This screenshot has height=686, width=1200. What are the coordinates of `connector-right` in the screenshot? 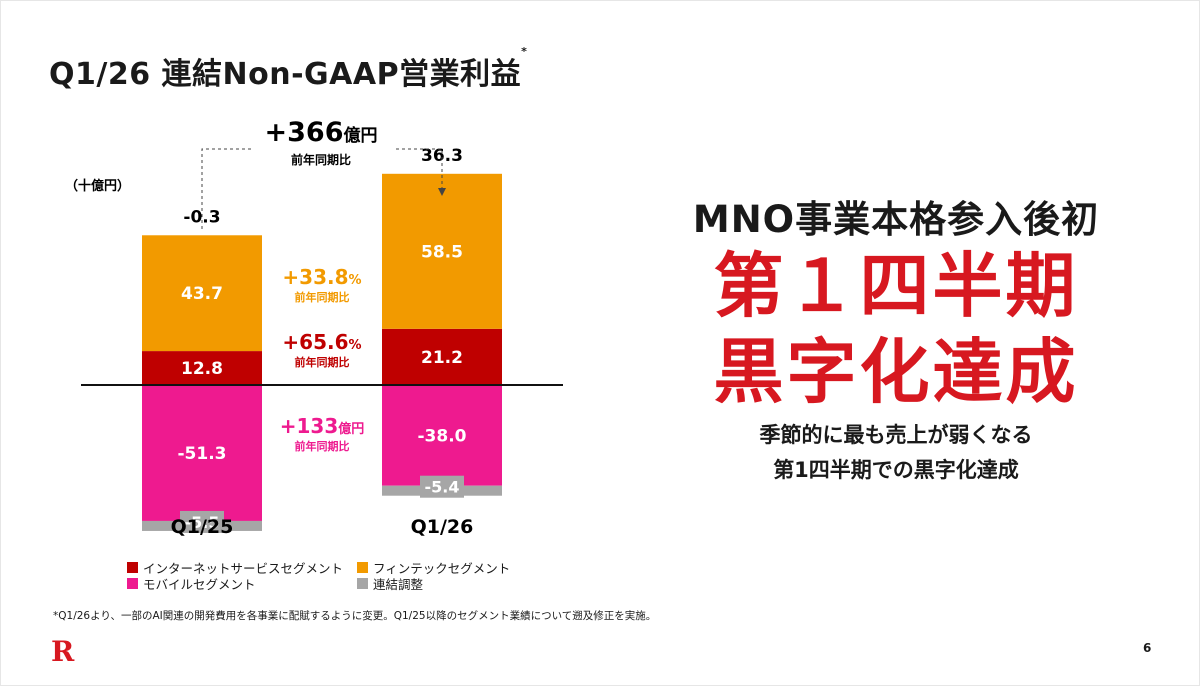 It's located at (419, 169).